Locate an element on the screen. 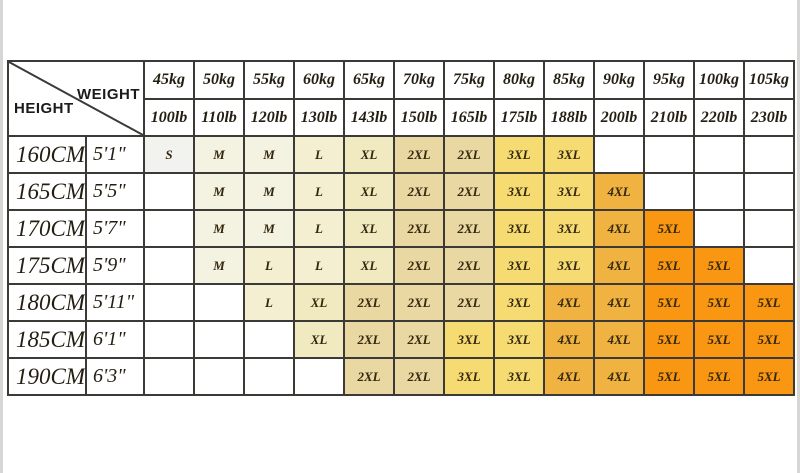 Image resolution: width=800 pixels, height=473 pixels. weight-lb-header-cell: 188lb is located at coordinates (570, 118).